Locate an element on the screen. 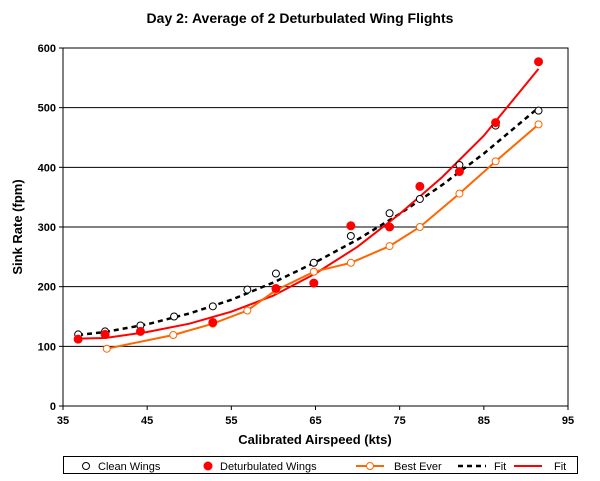 This screenshot has height=481, width=600. y-tick-label: 300 is located at coordinates (47, 228).